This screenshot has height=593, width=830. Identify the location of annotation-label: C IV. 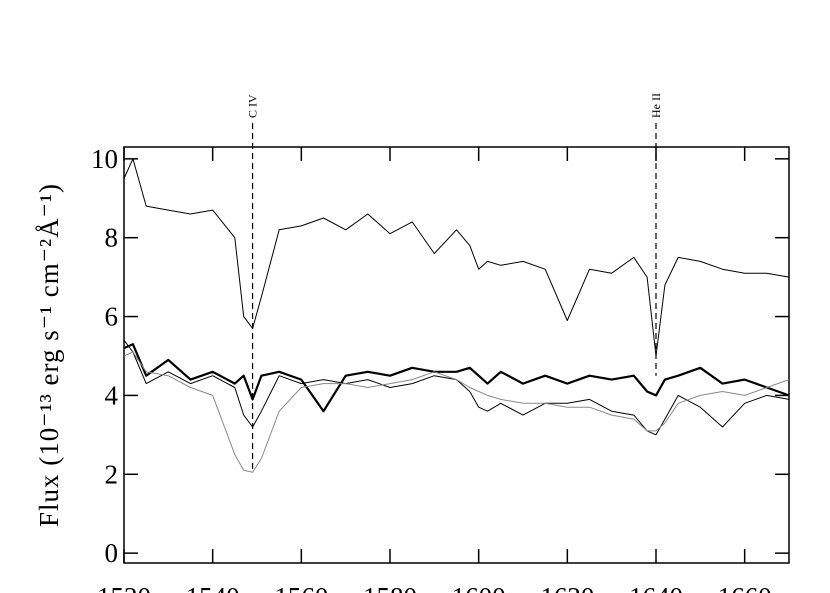
(253, 106).